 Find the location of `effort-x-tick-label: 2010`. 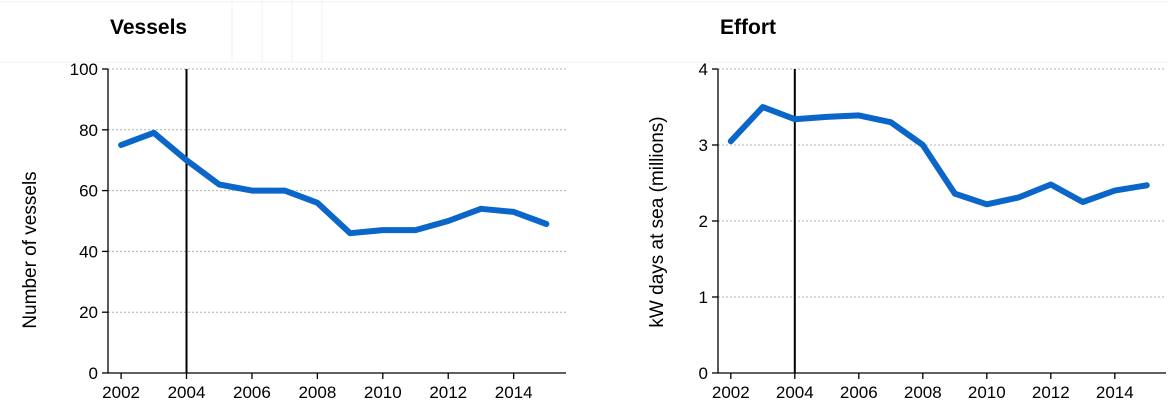

effort-x-tick-label: 2010 is located at coordinates (987, 392).